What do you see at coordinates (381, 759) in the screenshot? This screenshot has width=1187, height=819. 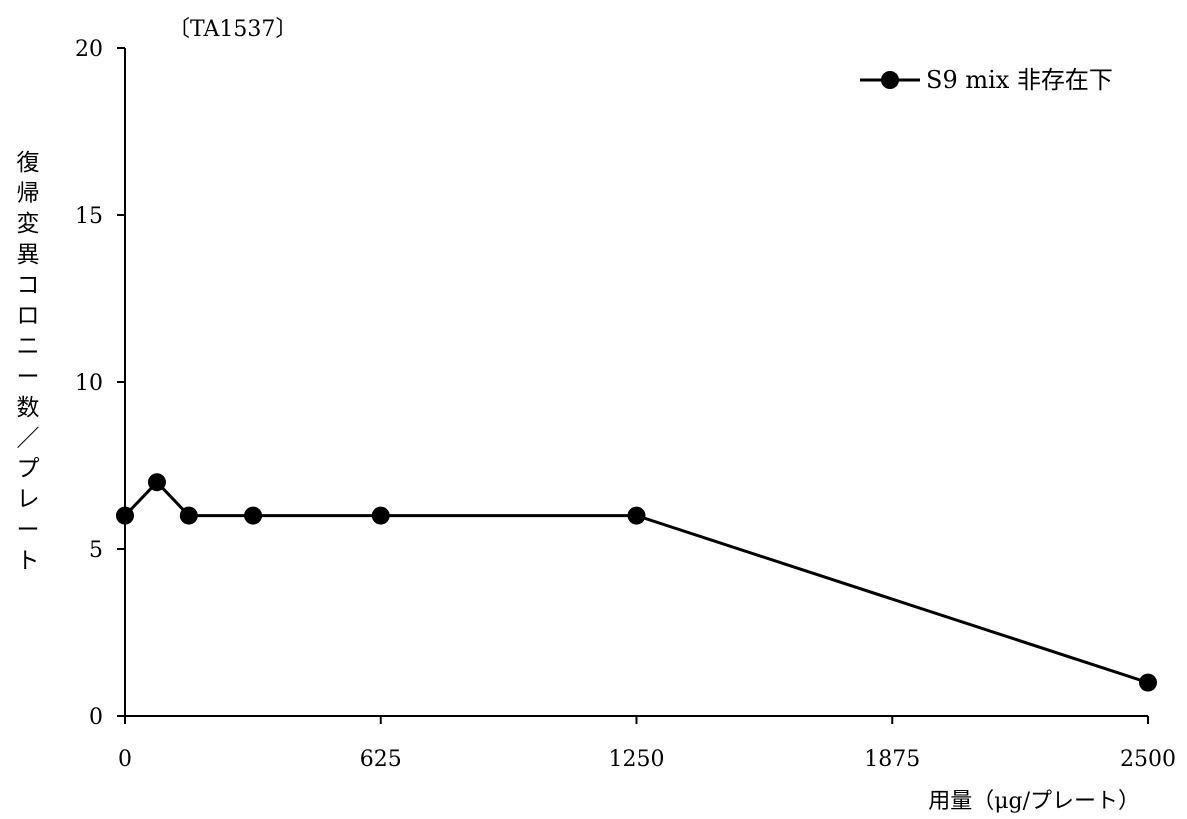 I see `x-tick-label: 625` at bounding box center [381, 759].